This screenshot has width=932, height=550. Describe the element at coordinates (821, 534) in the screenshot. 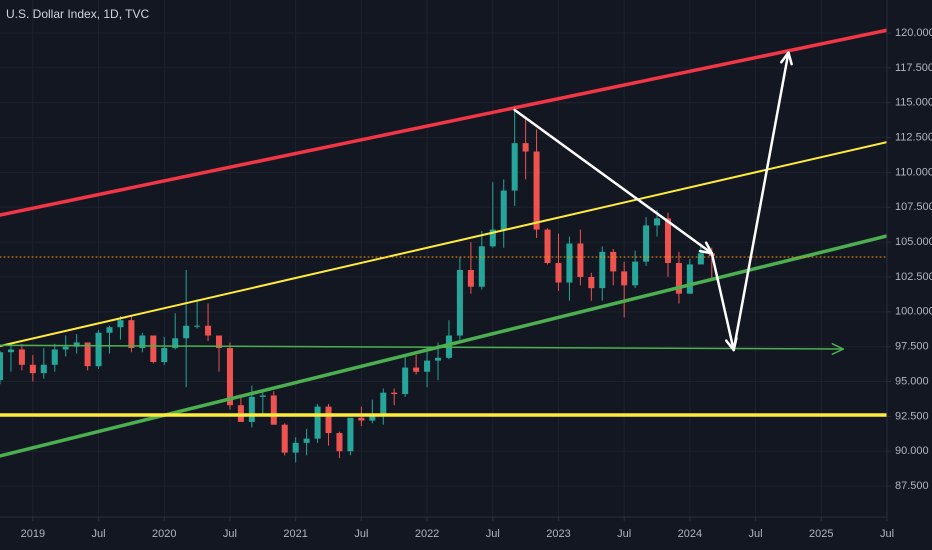

I see `x-tick-label: 2025` at that location.